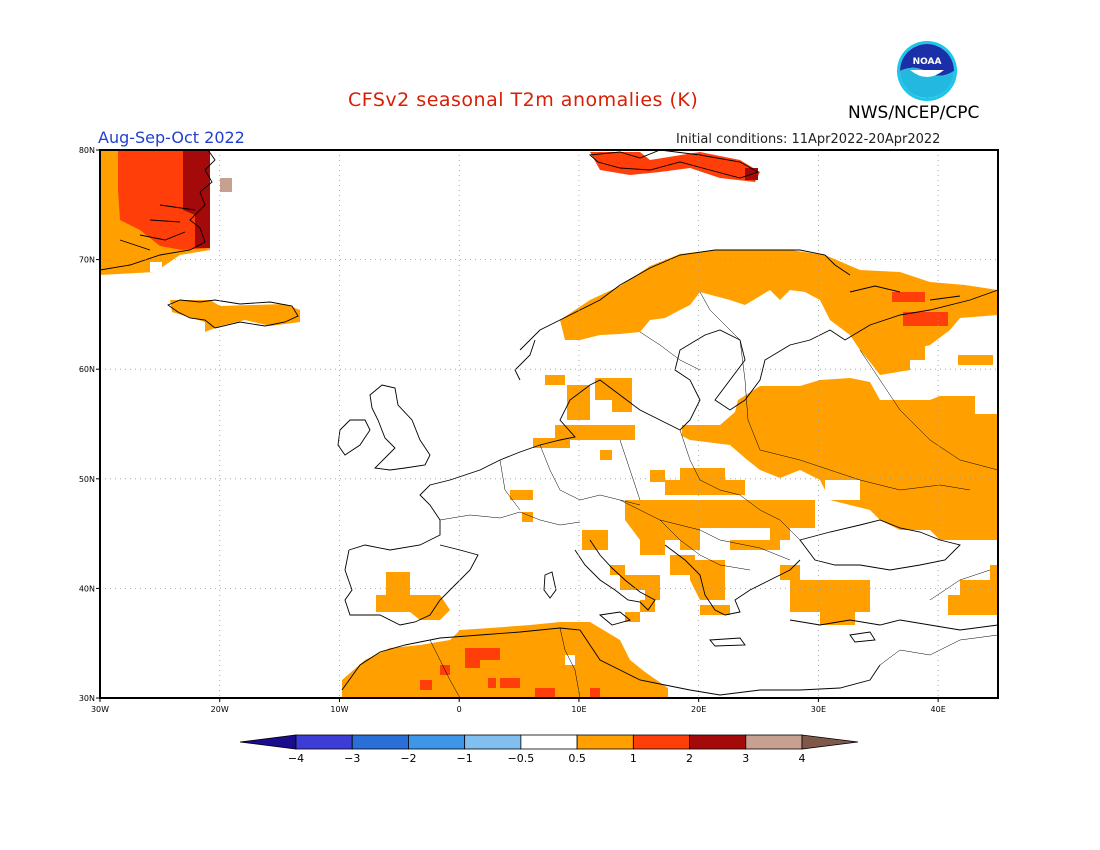  Describe the element at coordinates (87, 479) in the screenshot. I see `lat-tick-label: 50N` at that location.